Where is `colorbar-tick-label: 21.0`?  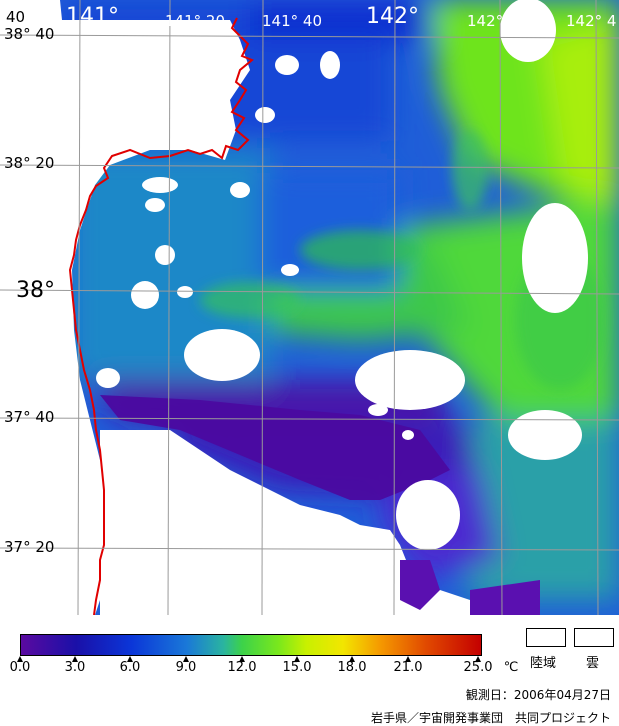 colorbar-tick-label: 21.0 is located at coordinates (408, 667).